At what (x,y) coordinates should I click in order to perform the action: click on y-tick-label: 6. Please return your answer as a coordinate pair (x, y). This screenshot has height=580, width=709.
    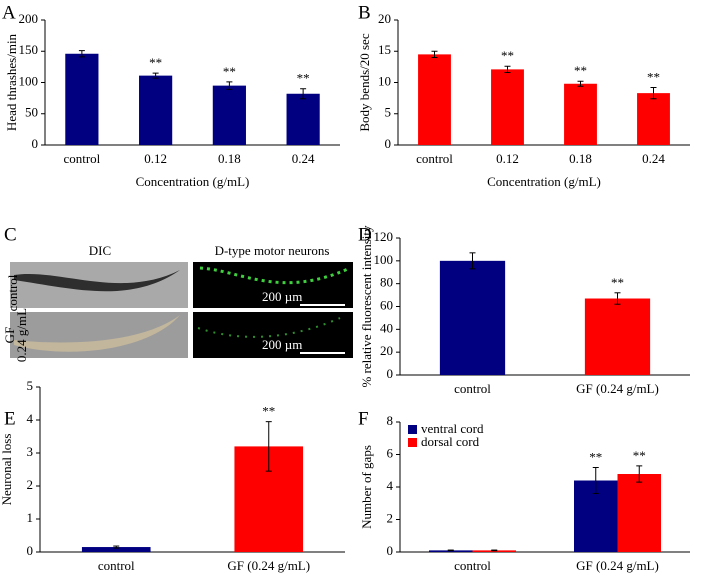
    Looking at the image, I should click on (390, 452).